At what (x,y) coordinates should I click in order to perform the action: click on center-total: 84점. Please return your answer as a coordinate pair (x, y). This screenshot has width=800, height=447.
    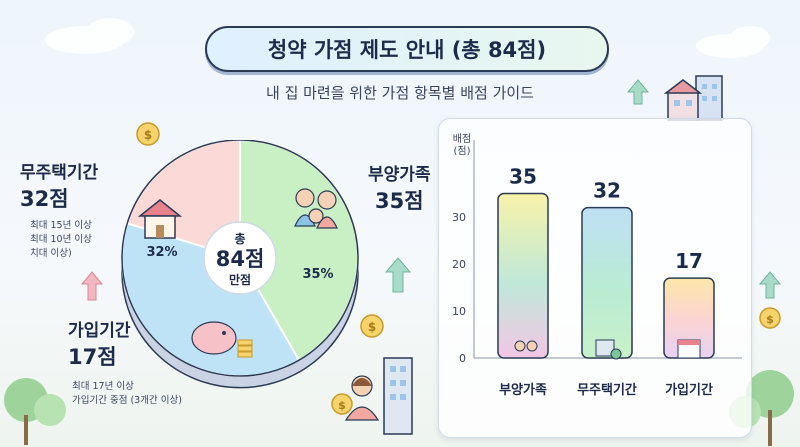
    Looking at the image, I should click on (240, 259).